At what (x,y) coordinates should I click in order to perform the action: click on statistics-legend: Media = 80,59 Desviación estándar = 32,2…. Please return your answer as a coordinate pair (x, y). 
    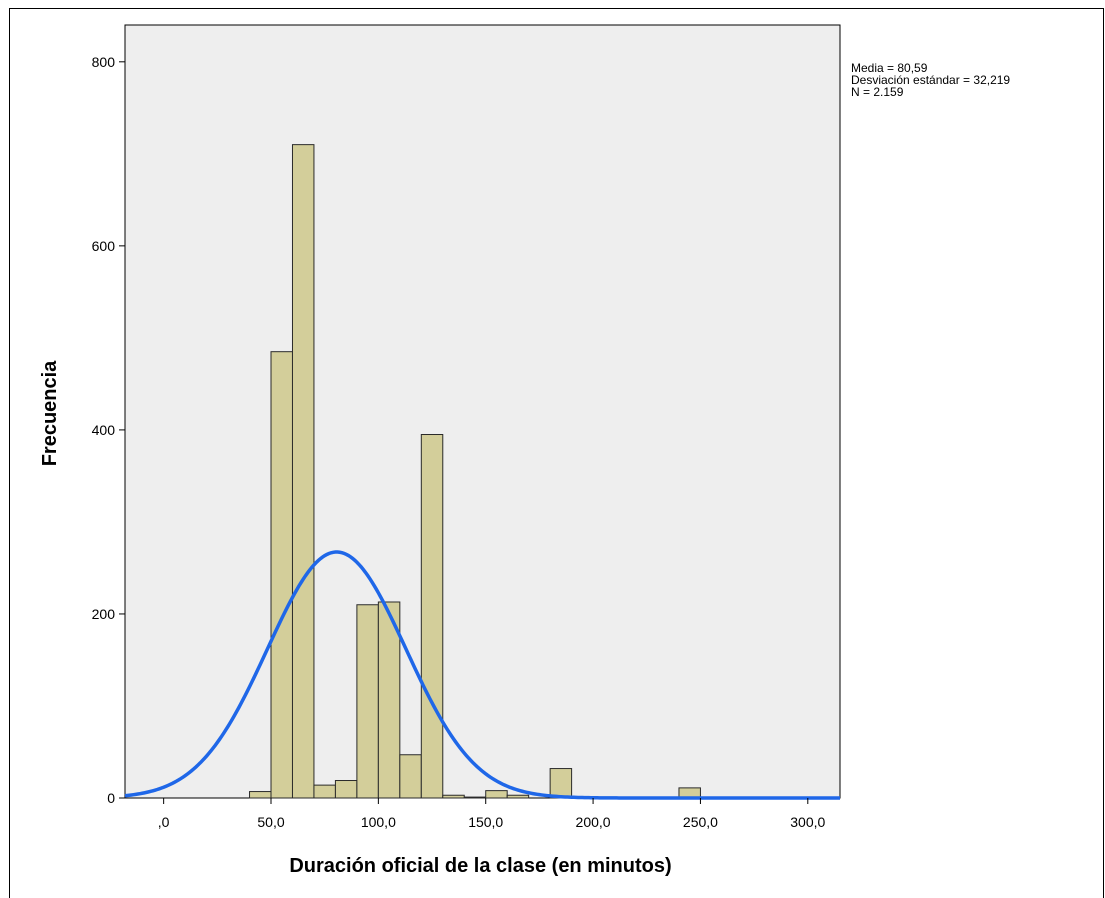
    Looking at the image, I should click on (930, 80).